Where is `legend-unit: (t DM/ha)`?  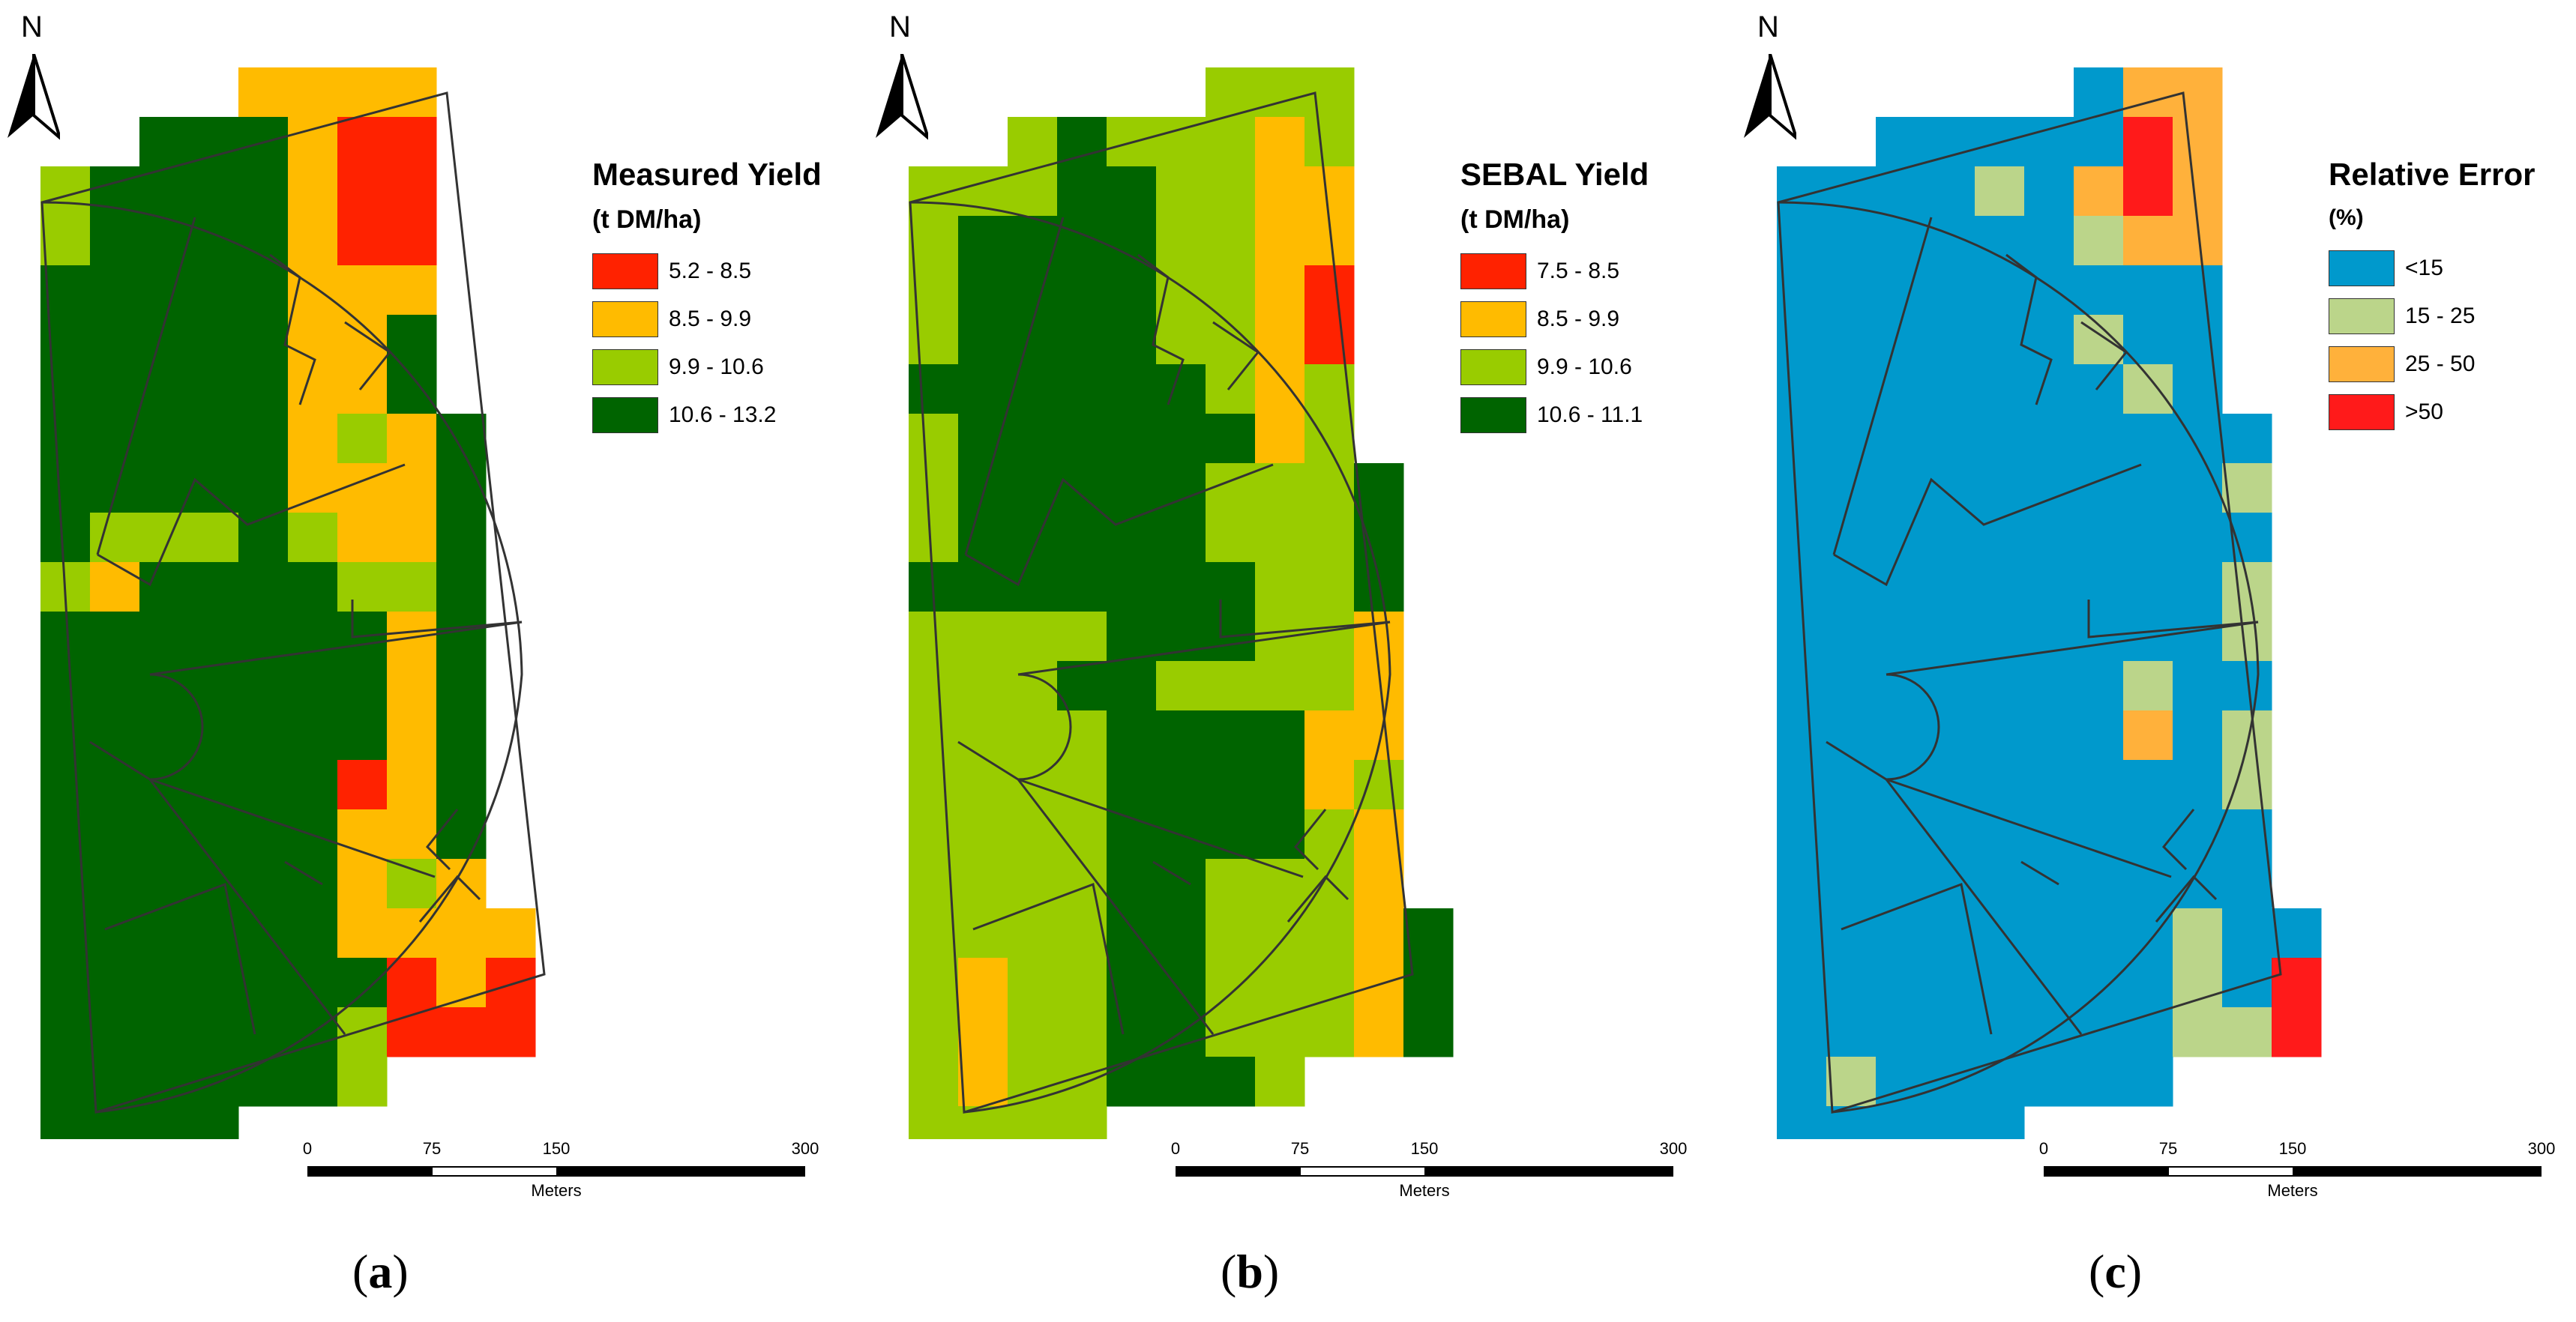
legend-unit: (t DM/ha) is located at coordinates (647, 219).